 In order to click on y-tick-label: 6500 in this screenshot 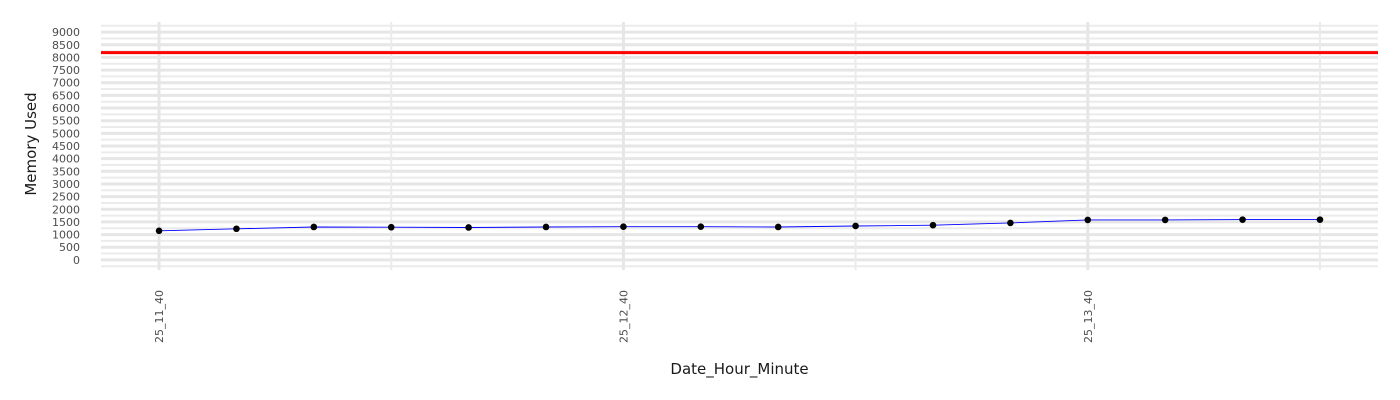, I will do `click(66, 95)`.